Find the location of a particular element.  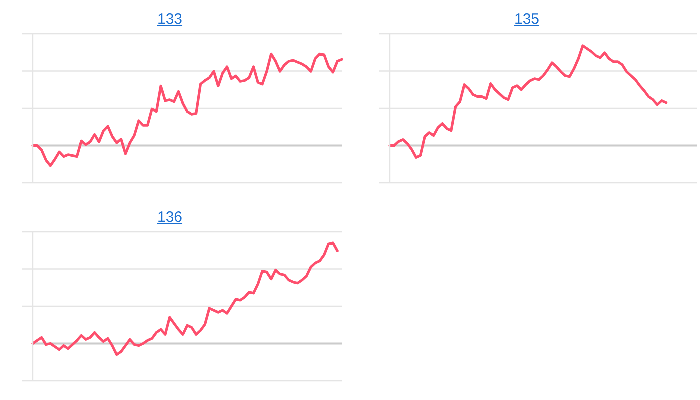

chart-title: 135 is located at coordinates (527, 20).